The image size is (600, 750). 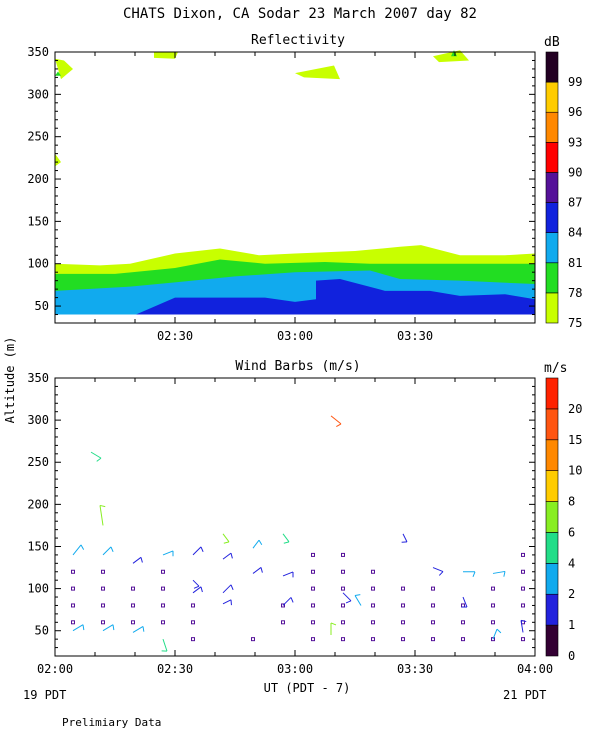 I want to click on colorbar-label: 93, so click(x=575, y=142).